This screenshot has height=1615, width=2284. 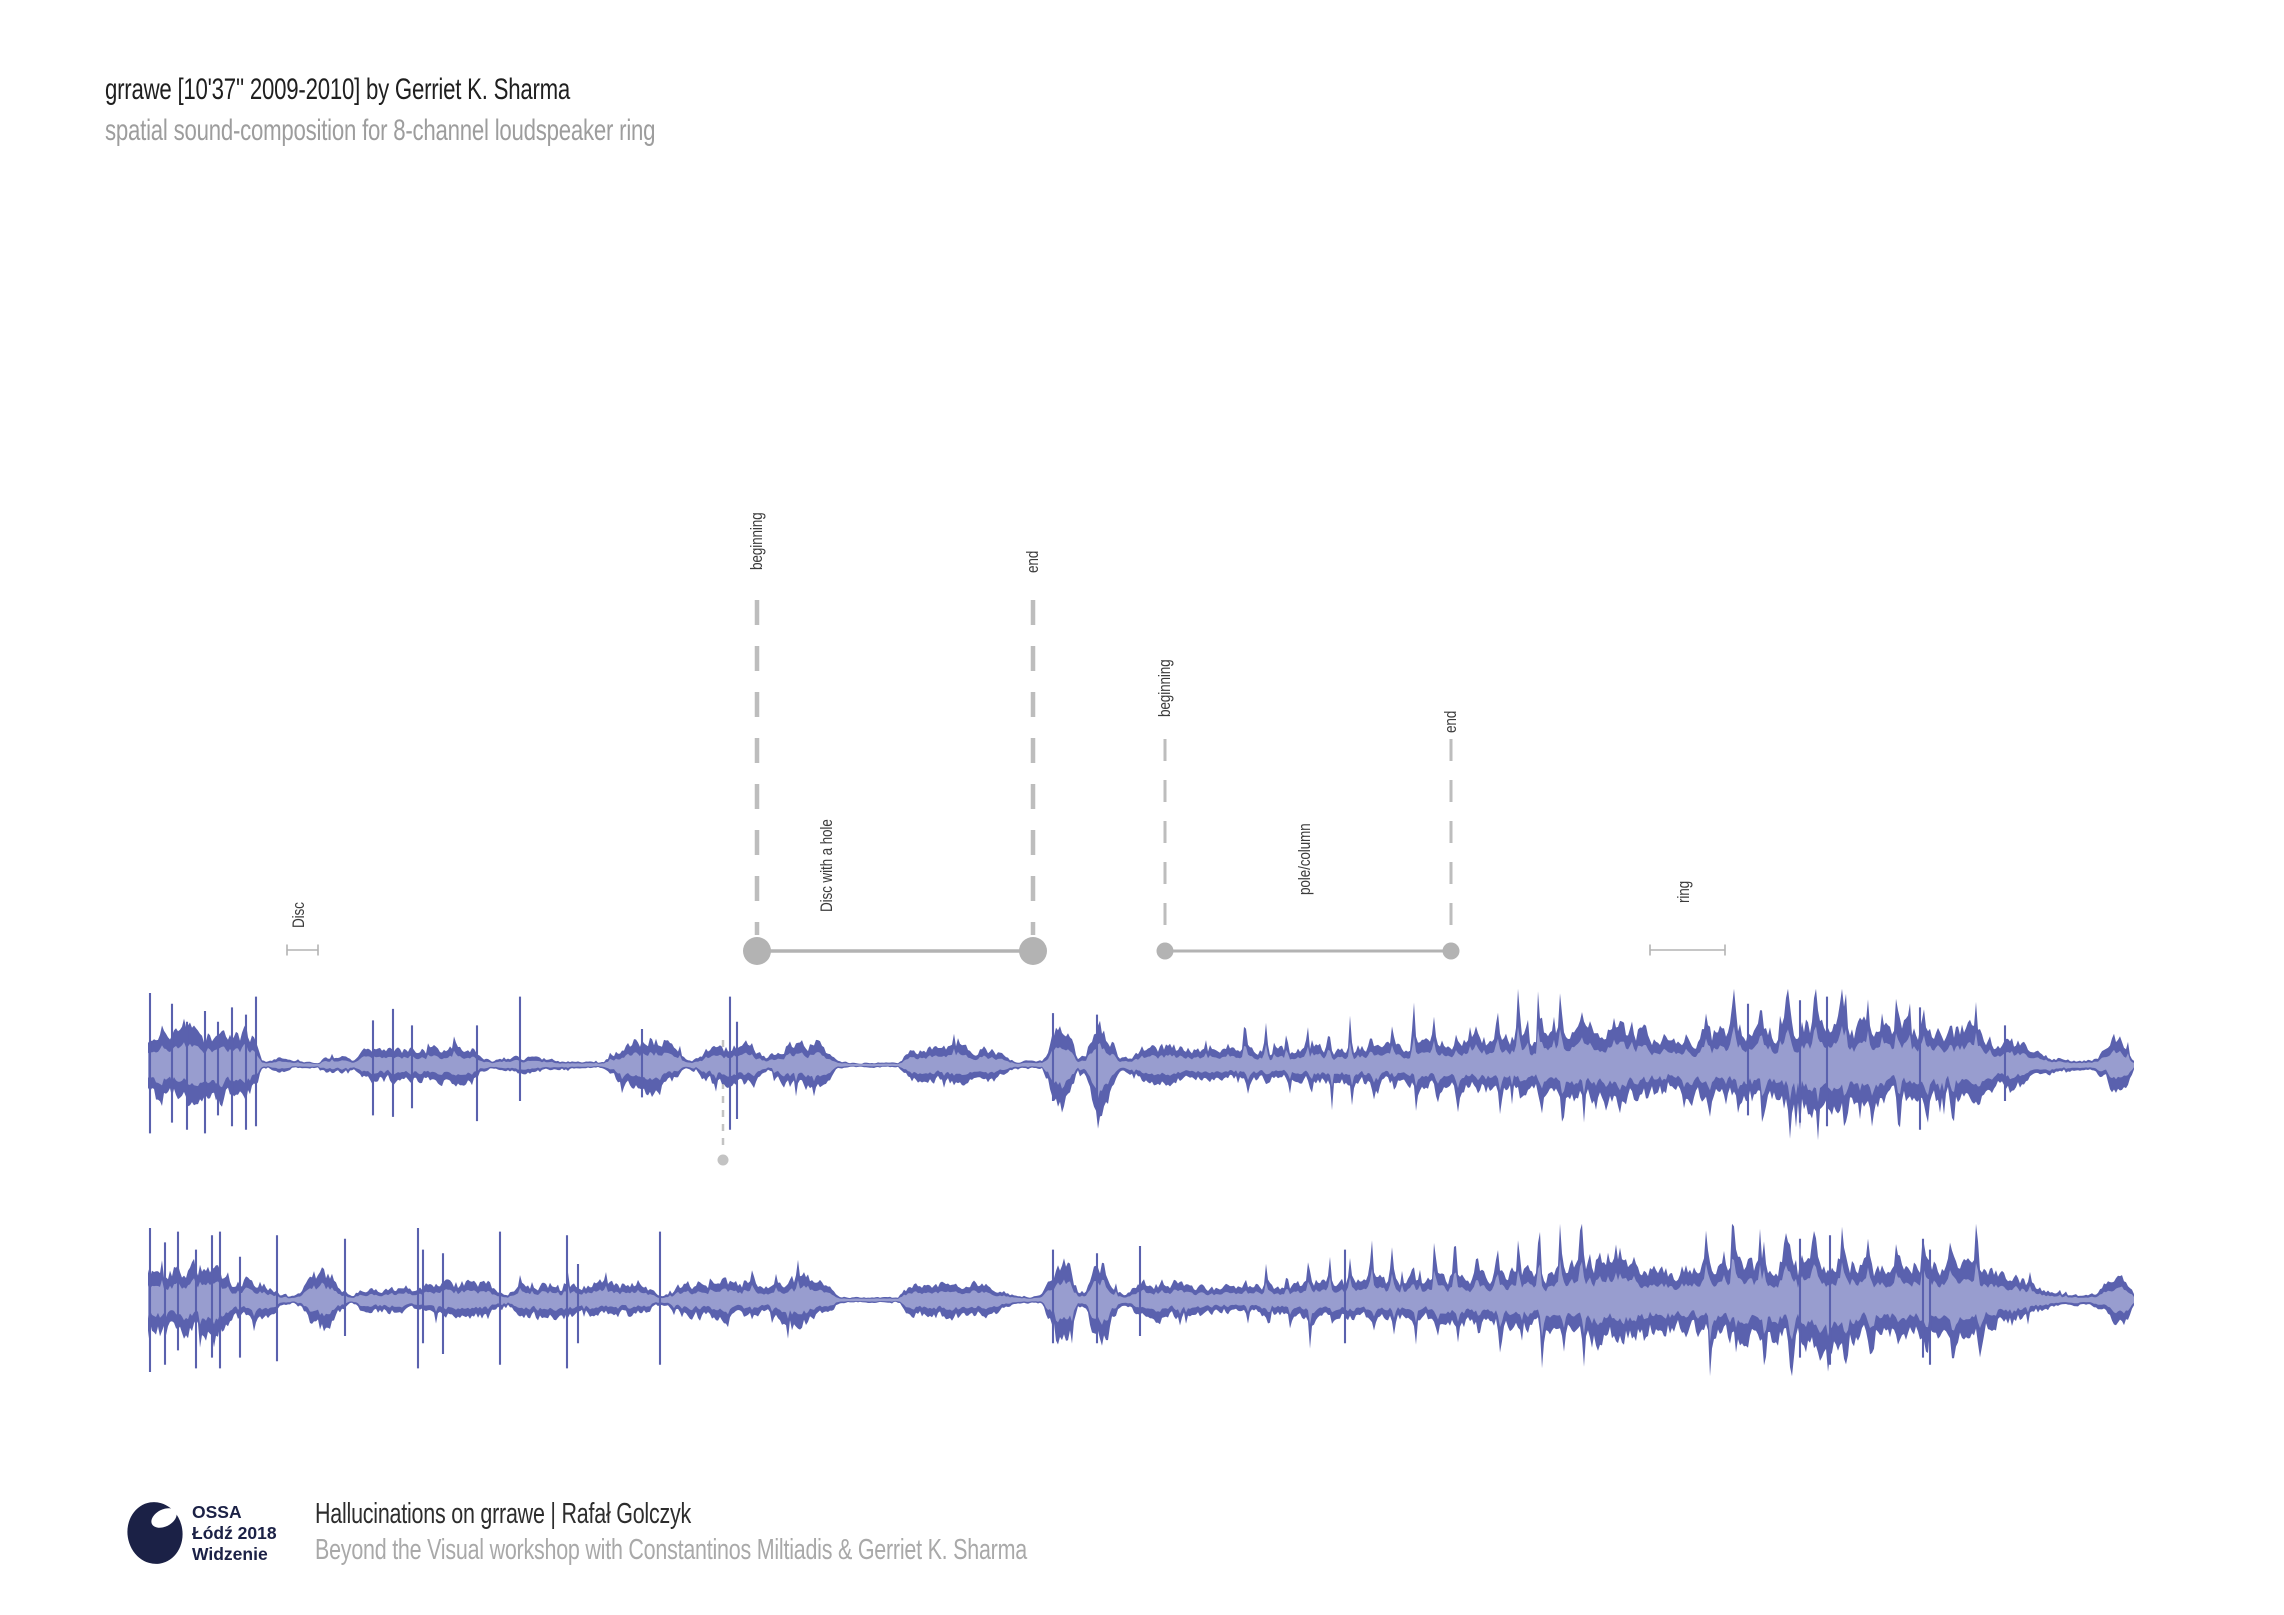 I want to click on disc-with-a-hole-beginning-label: beginning, so click(x=756, y=541).